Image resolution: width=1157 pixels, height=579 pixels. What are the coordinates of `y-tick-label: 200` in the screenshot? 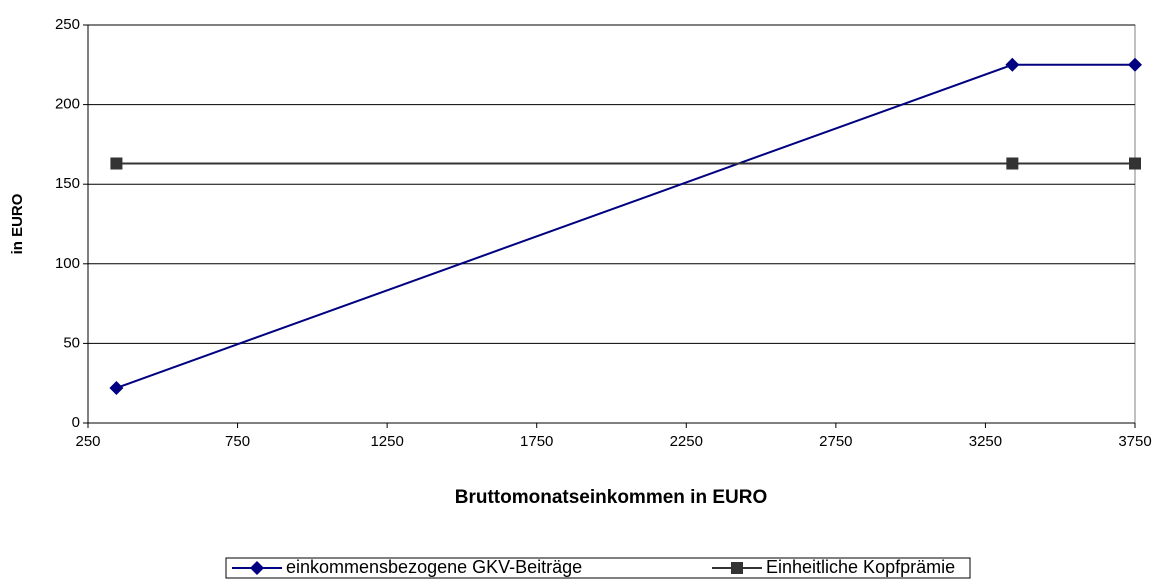 It's located at (67, 104).